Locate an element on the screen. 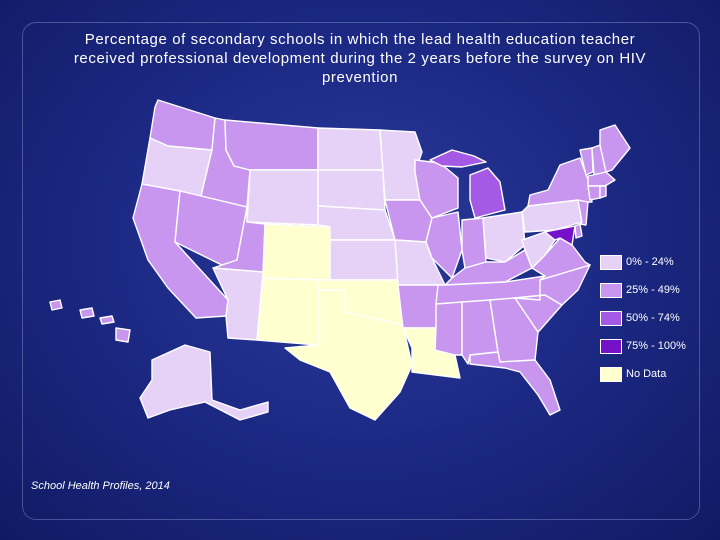  state-md is located at coordinates (560, 235).